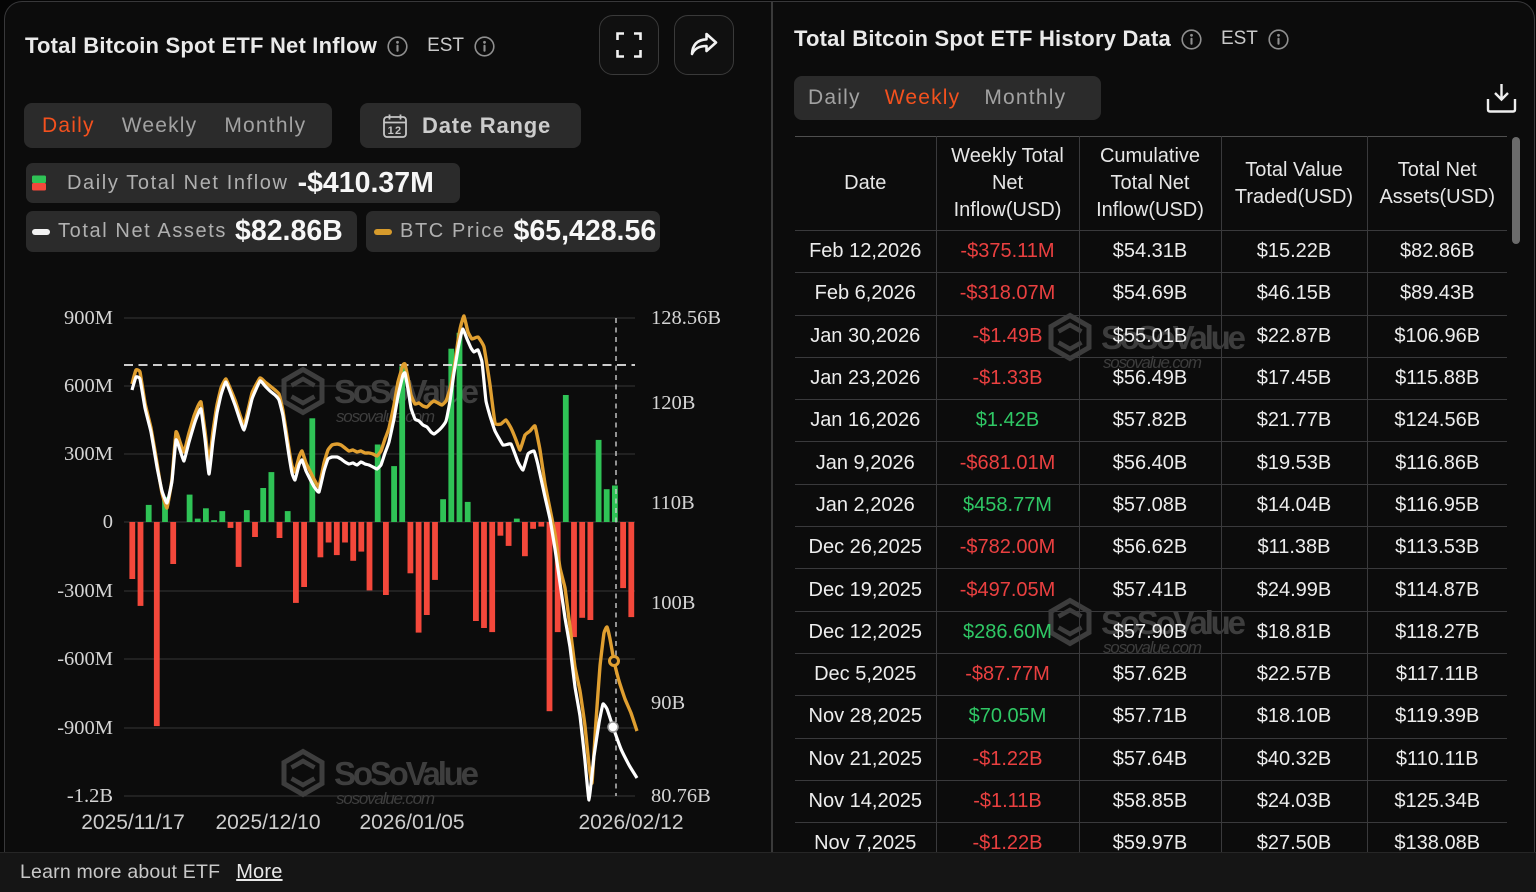 This screenshot has width=1536, height=892. I want to click on svg-text: 2026/01/05, so click(411, 822).